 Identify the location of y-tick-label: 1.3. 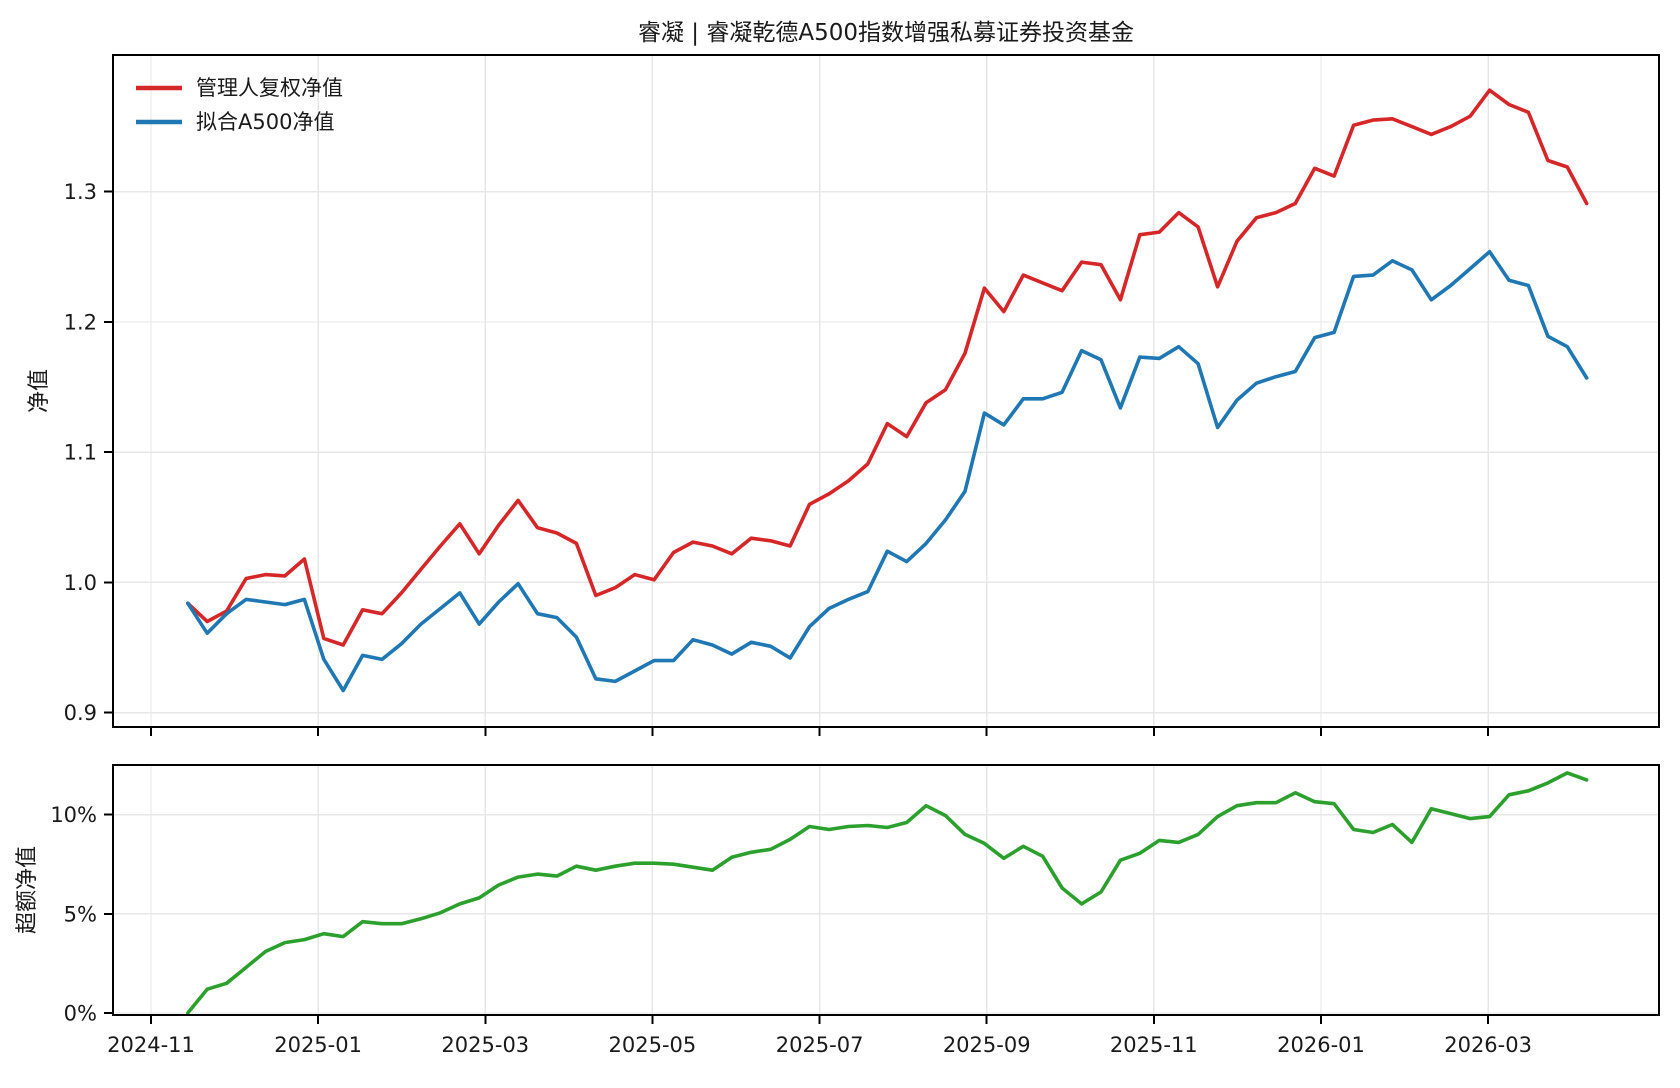
(80, 192).